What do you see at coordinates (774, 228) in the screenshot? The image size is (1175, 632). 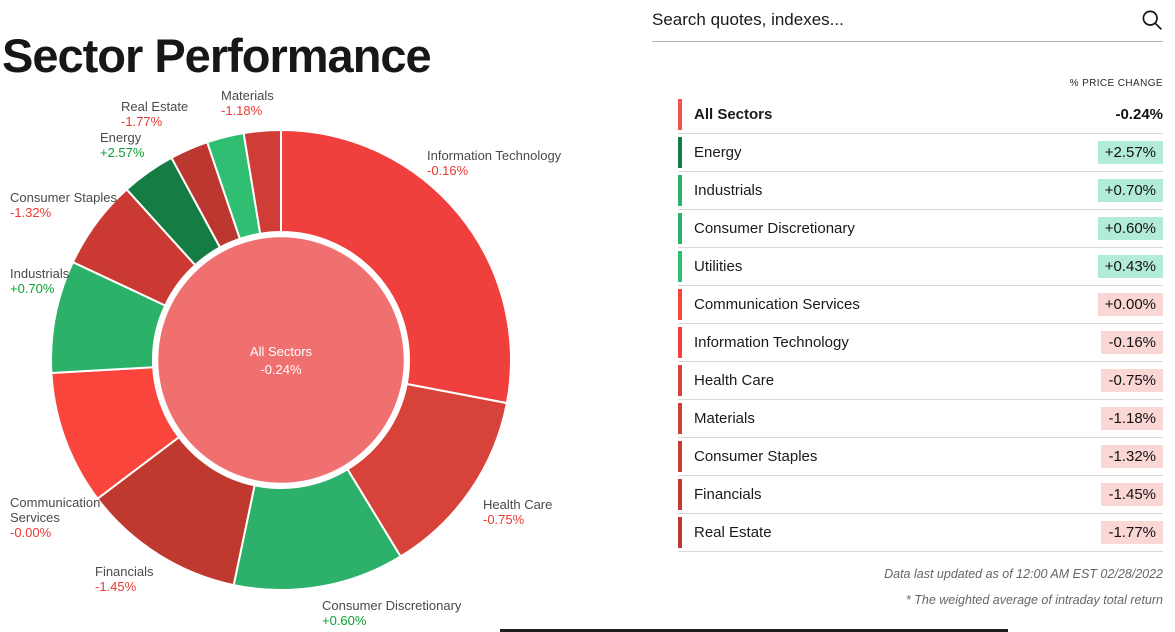 I see `sector-name: Consumer Discretionary` at bounding box center [774, 228].